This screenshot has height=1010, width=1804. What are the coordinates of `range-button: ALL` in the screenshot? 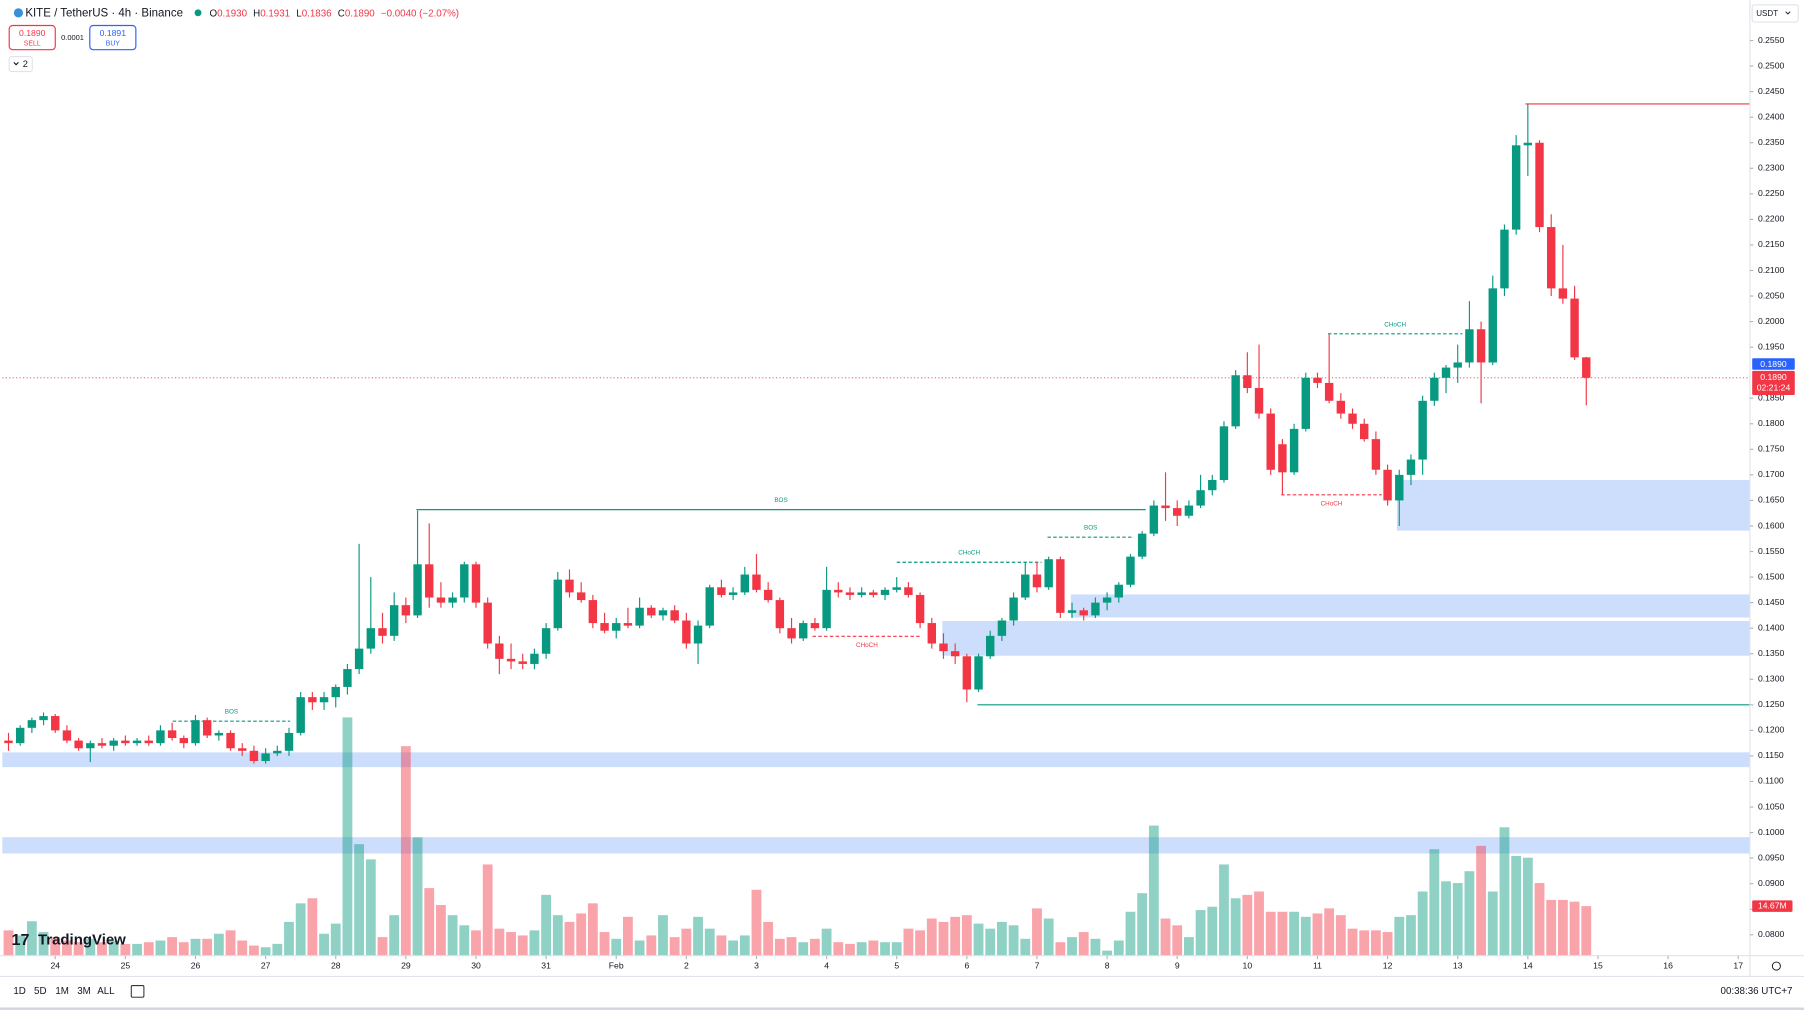 It's located at (106, 991).